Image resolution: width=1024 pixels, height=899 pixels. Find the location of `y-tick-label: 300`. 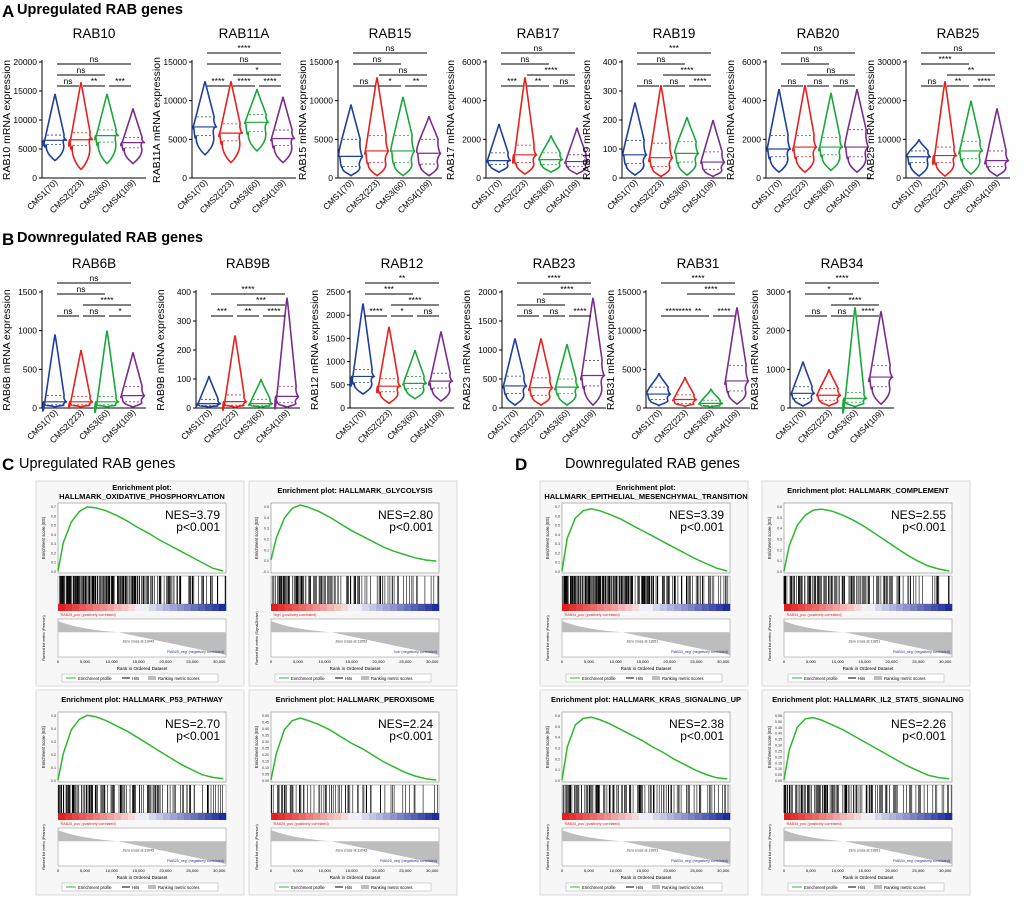

y-tick-label: 300 is located at coordinates (610, 91).